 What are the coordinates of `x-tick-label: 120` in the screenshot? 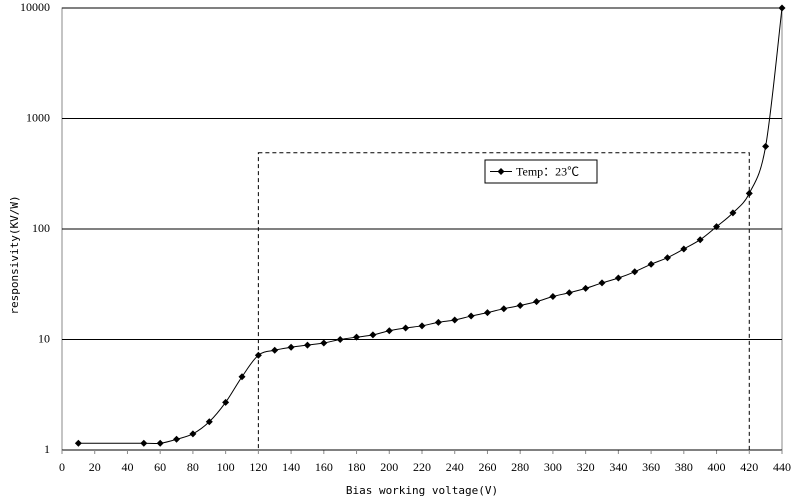 It's located at (258, 467).